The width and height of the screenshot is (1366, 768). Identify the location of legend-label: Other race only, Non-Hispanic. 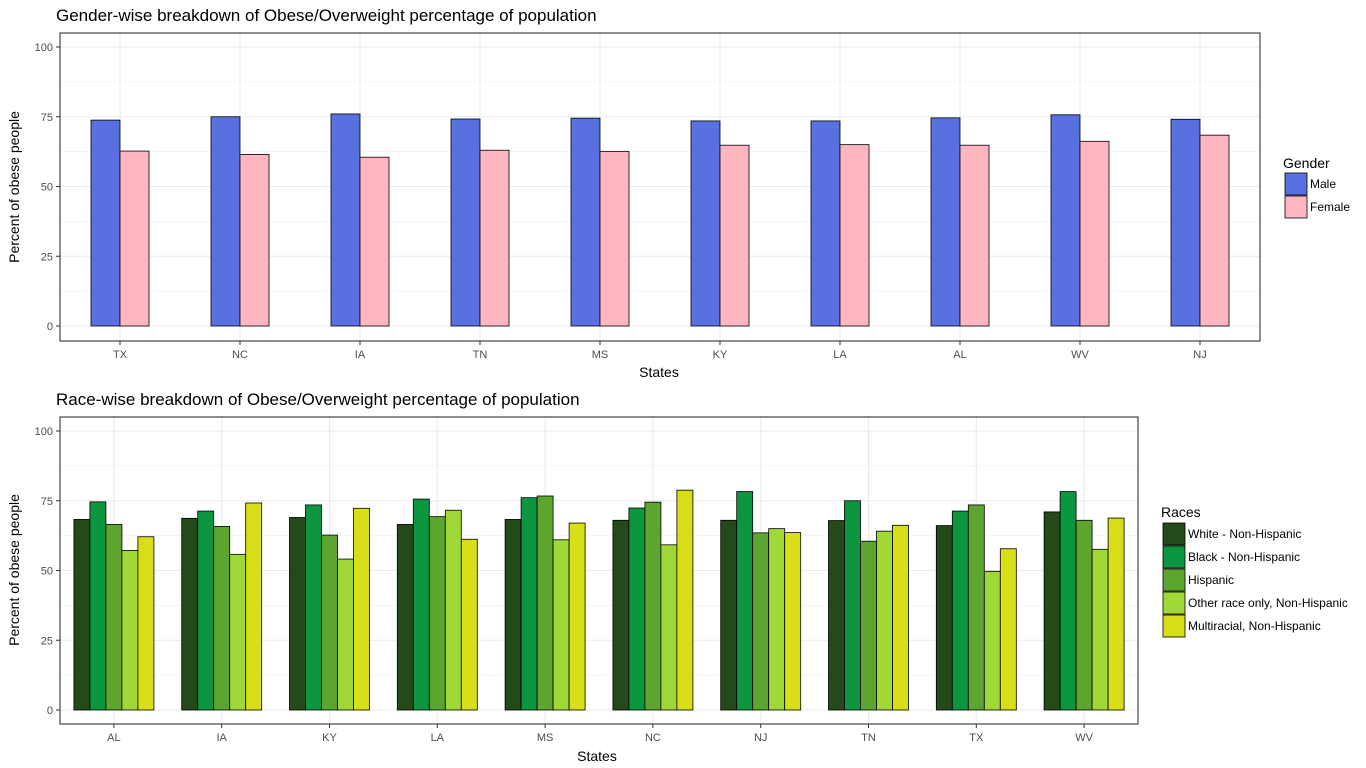
(1268, 603).